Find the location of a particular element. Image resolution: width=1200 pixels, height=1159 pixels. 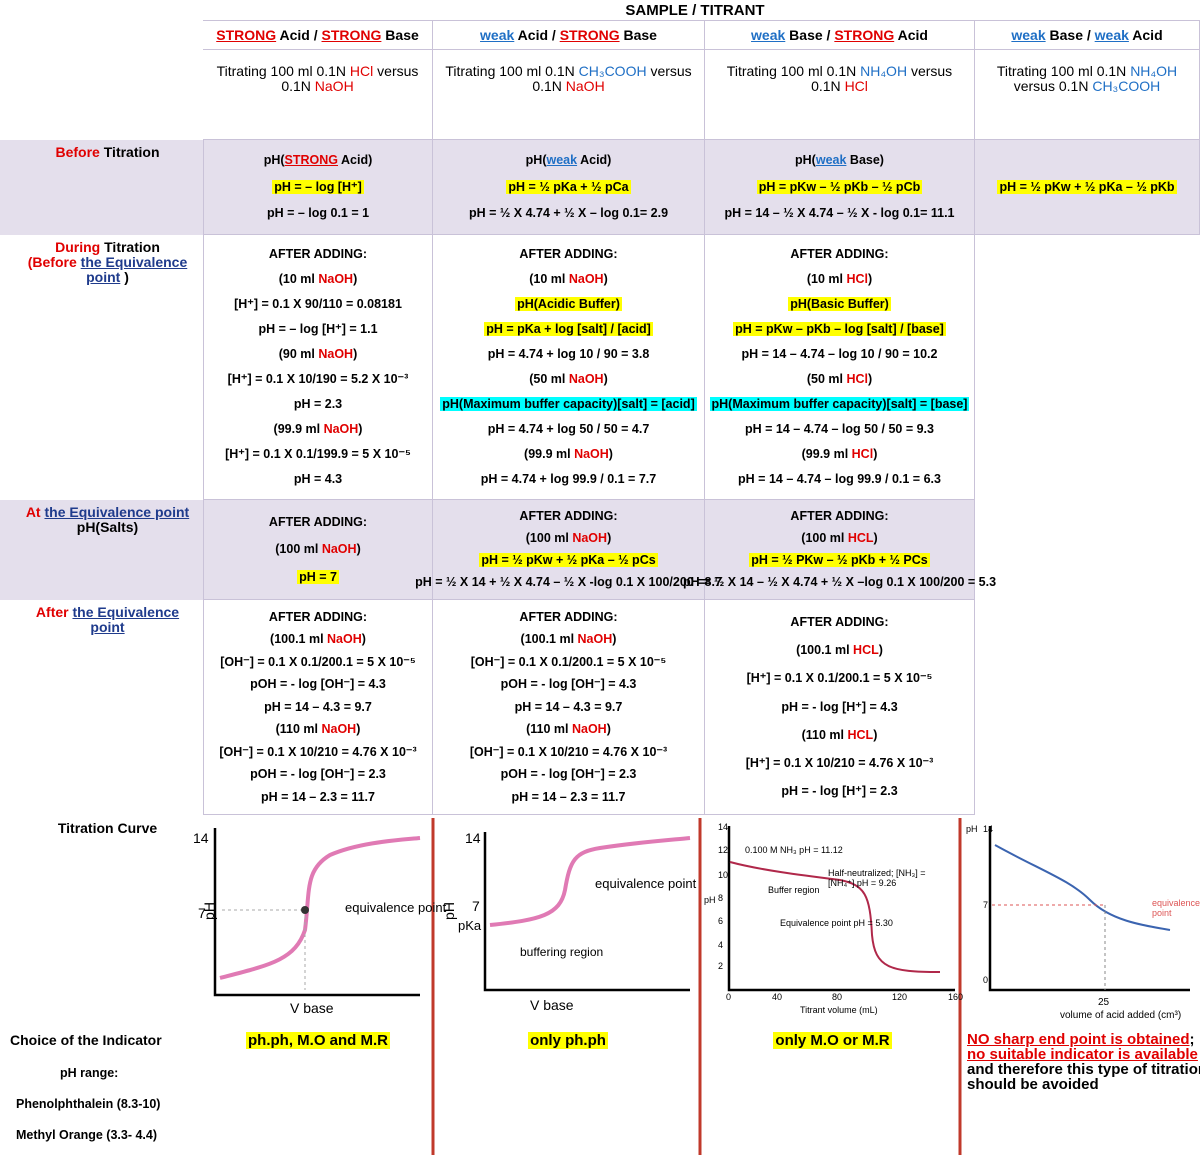

line: (99.9 ml HCl) is located at coordinates (840, 454).